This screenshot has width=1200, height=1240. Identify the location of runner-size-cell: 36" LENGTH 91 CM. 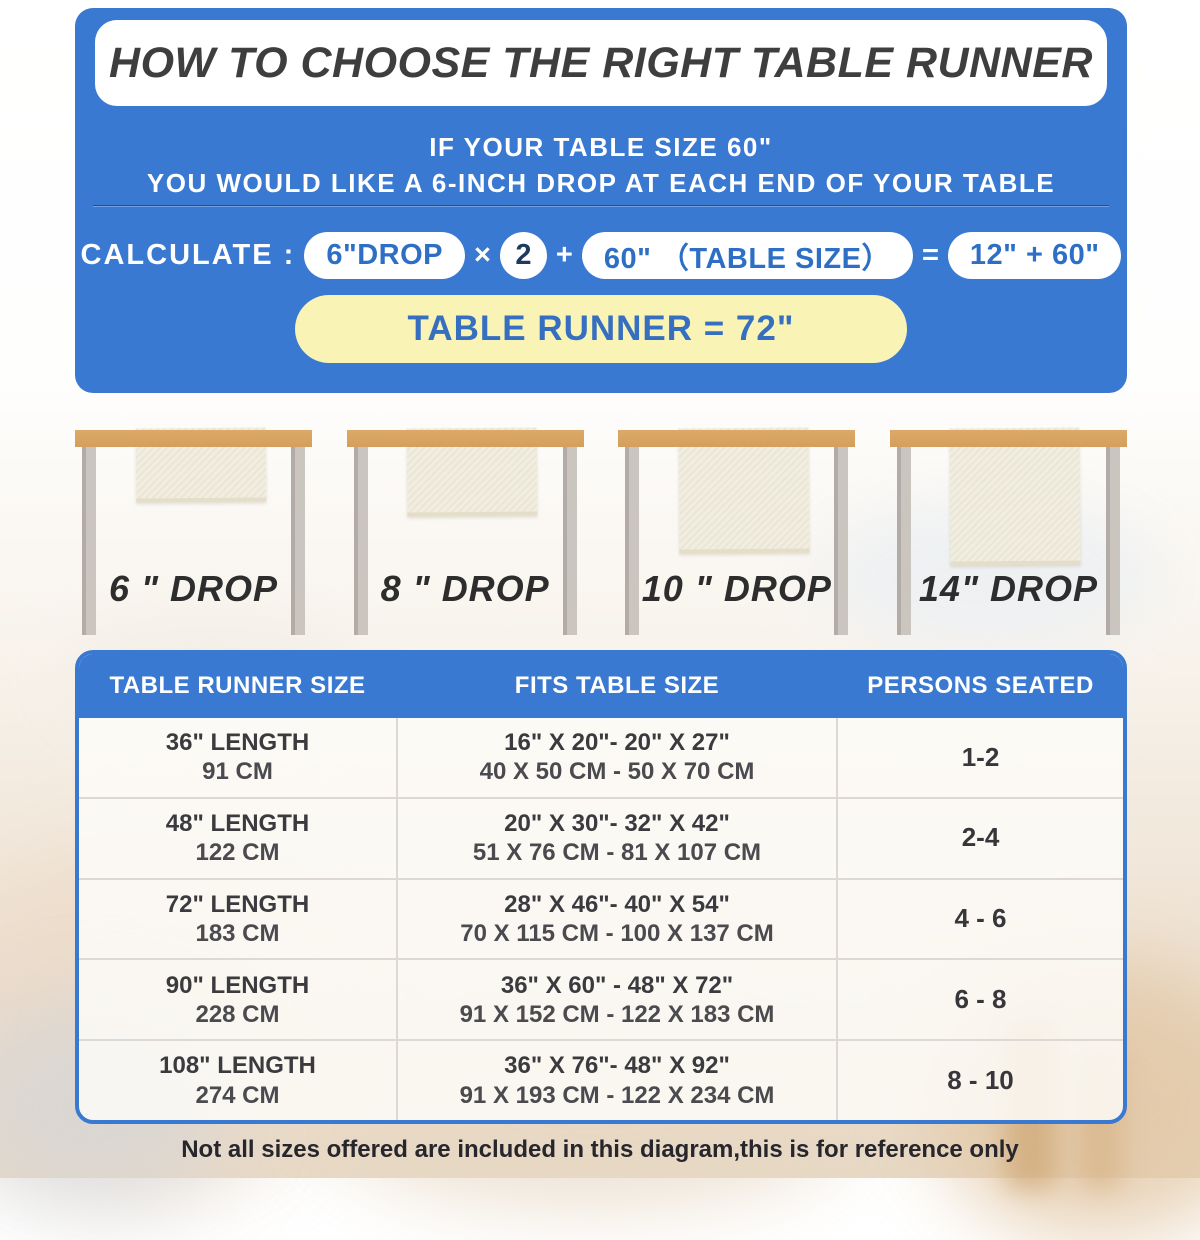
(237, 757).